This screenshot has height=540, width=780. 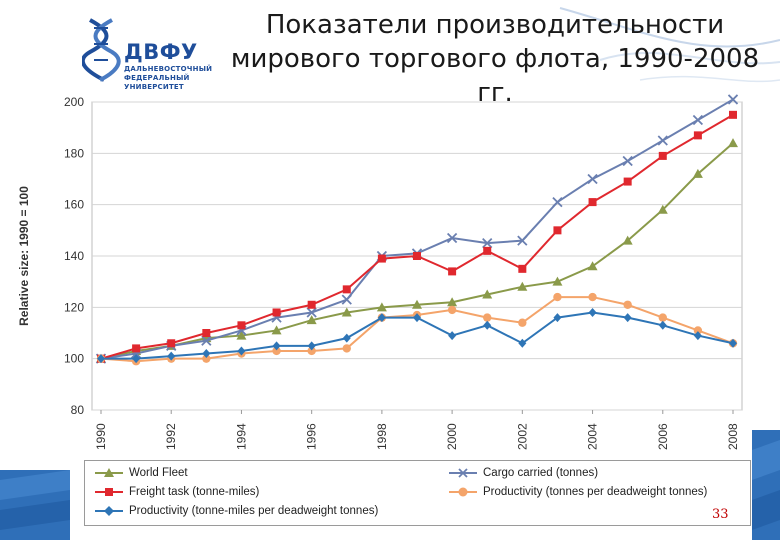 What do you see at coordinates (161, 52) in the screenshot?
I see `logo-name: ДВФУ` at bounding box center [161, 52].